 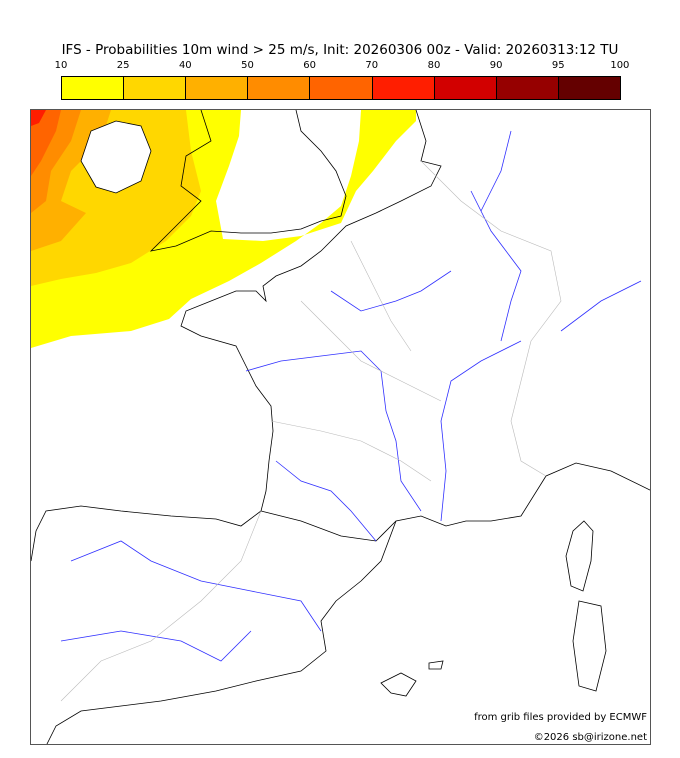 I want to click on england-land, so click(x=291, y=173).